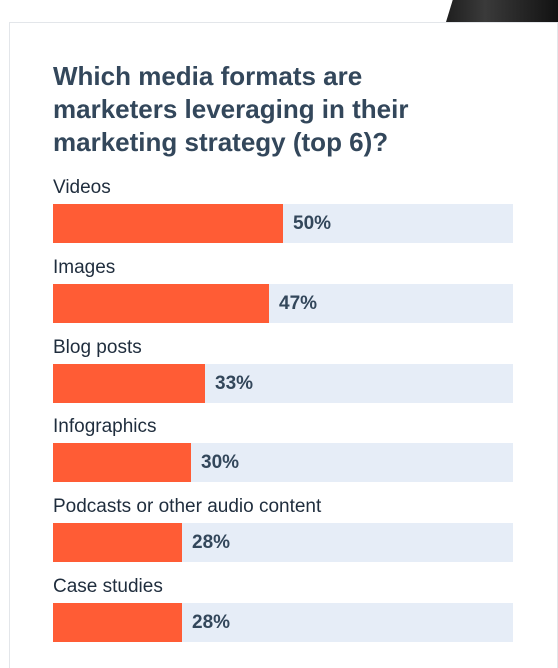  I want to click on decorative-corner-shape, so click(502, 11).